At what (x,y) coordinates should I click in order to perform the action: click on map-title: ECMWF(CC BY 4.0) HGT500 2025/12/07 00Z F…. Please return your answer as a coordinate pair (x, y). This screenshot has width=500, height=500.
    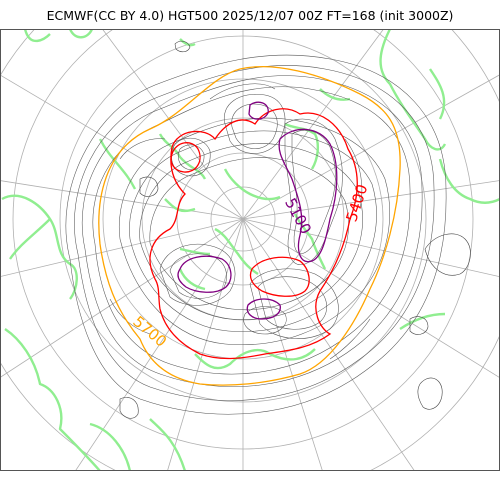
    Looking at the image, I should click on (250, 15).